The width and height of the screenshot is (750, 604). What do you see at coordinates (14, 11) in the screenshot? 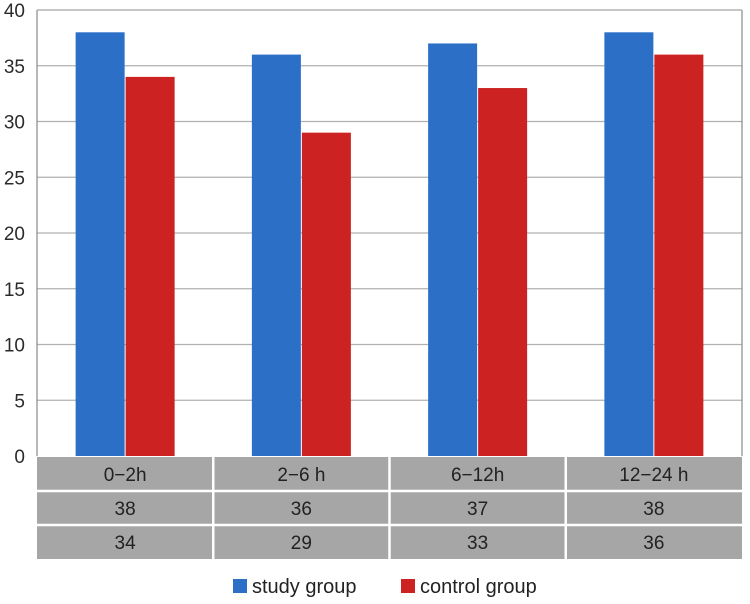
I see `y-tick-label: 40` at bounding box center [14, 11].